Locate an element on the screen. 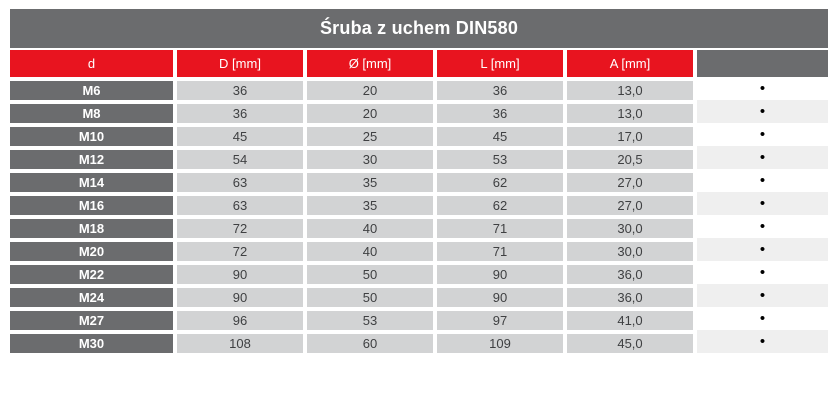  table-row: M14 63 35 62 27,0 • is located at coordinates (419, 180).